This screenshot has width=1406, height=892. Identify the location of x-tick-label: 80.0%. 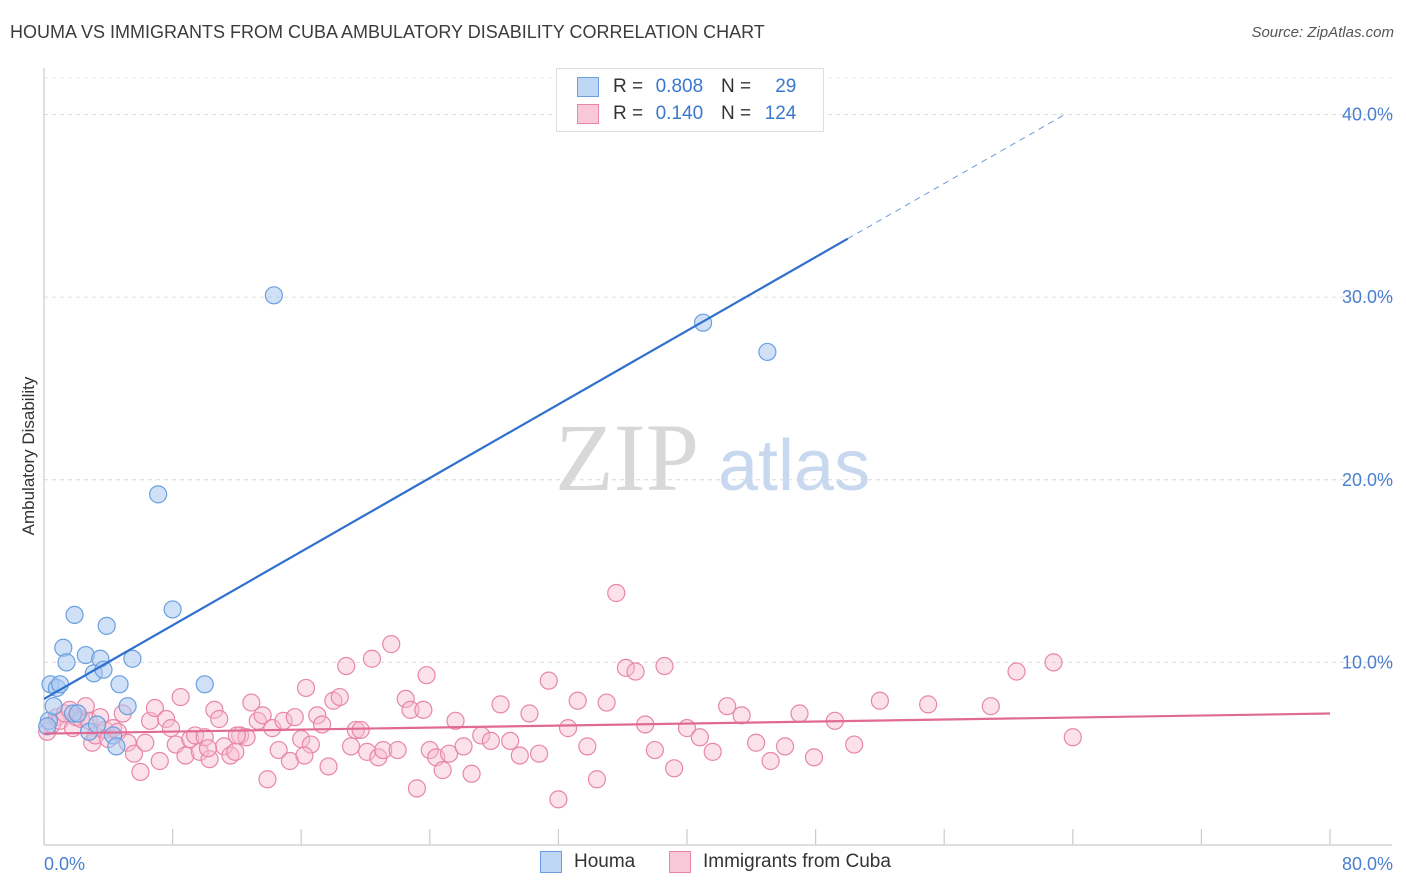
(1367, 864).